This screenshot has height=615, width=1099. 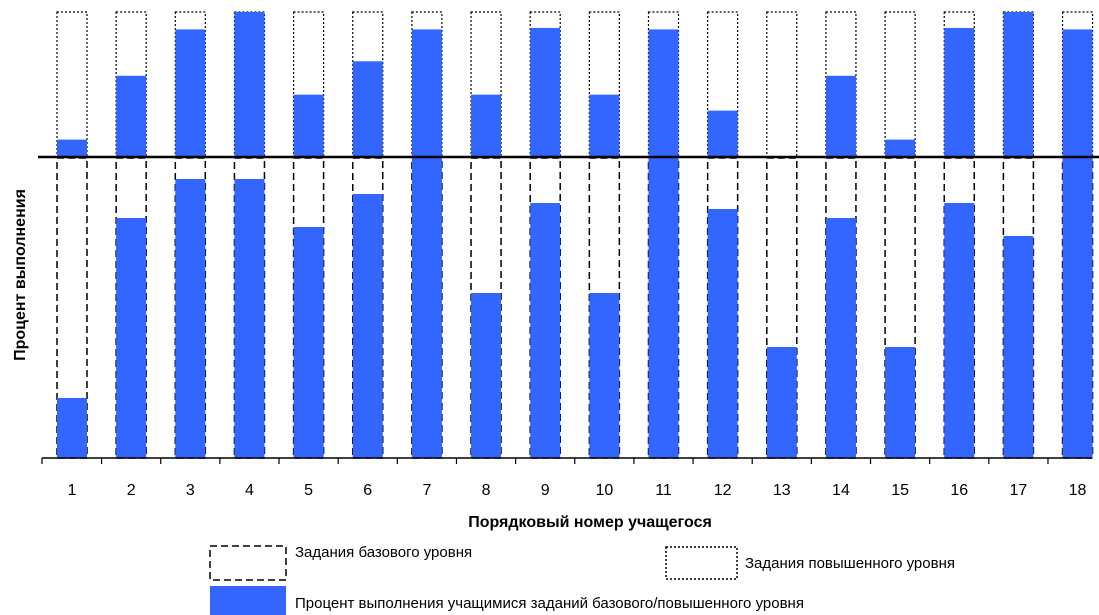 I want to click on x-tick-label: 14, so click(x=841, y=490).